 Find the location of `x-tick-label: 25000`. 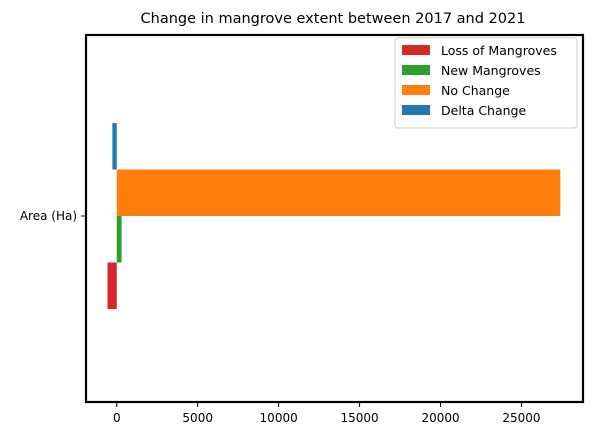

x-tick-label: 25000 is located at coordinates (521, 418).